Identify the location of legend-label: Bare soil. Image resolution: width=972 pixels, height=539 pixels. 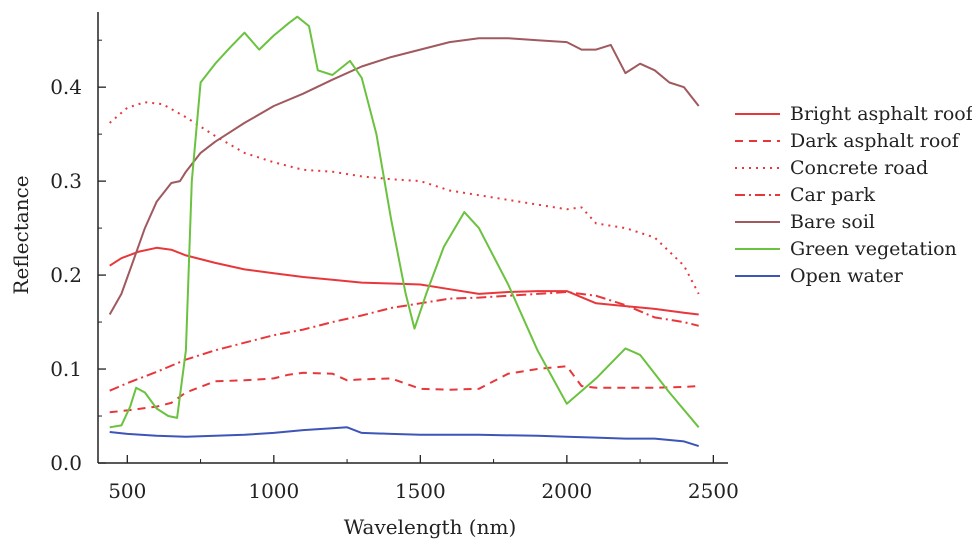
(832, 222).